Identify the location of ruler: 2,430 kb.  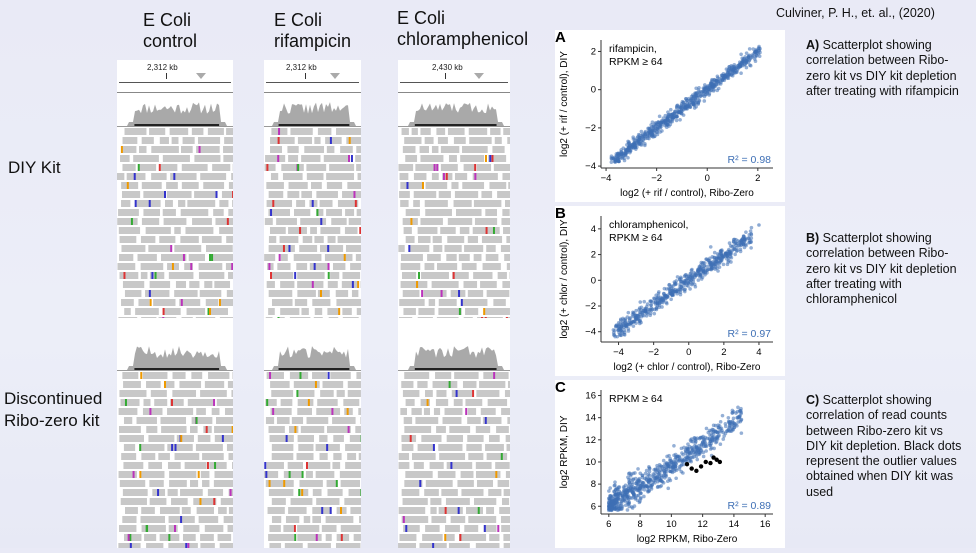
(454, 76).